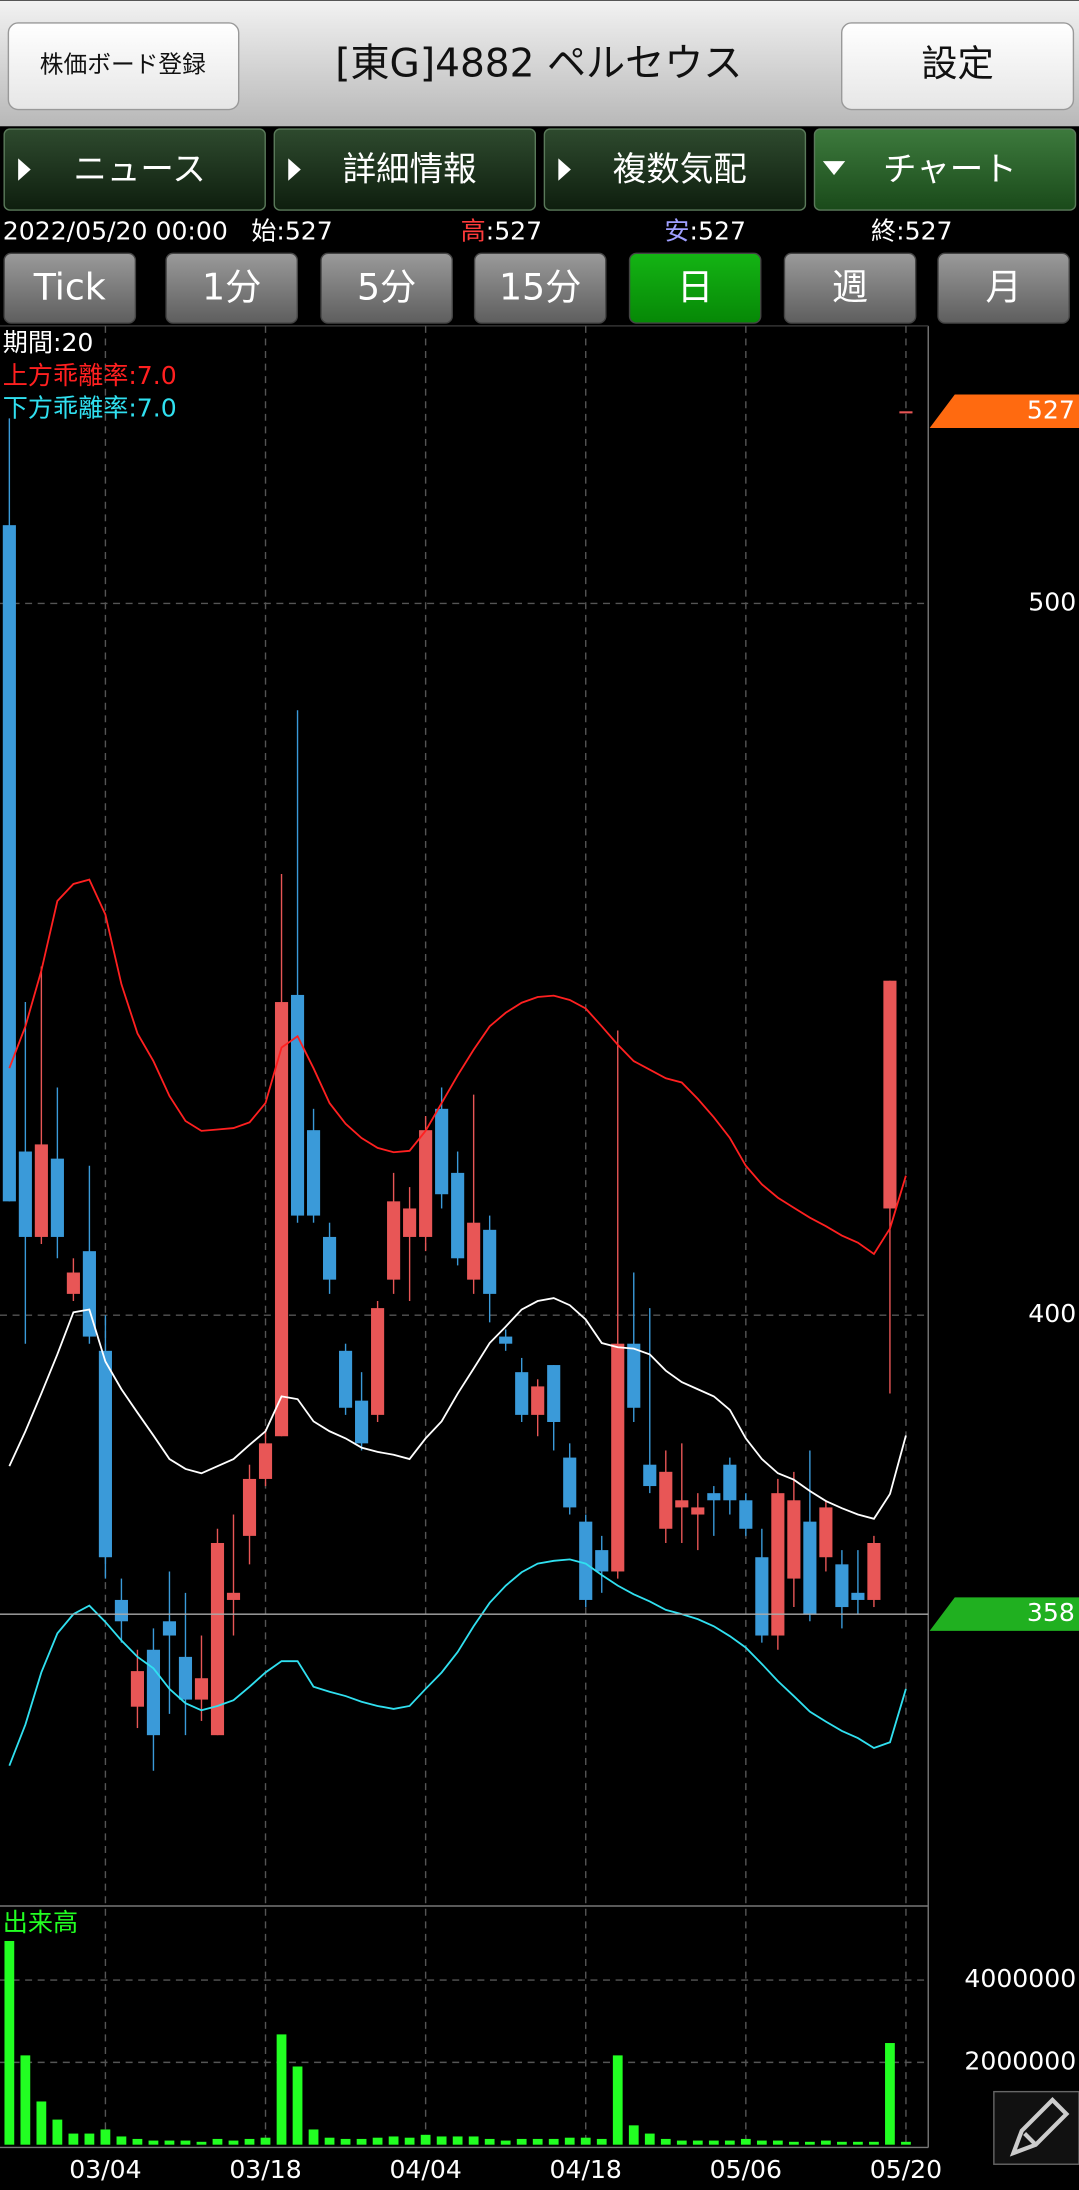  I want to click on x-tick-label: 03/04, so click(105, 2169).